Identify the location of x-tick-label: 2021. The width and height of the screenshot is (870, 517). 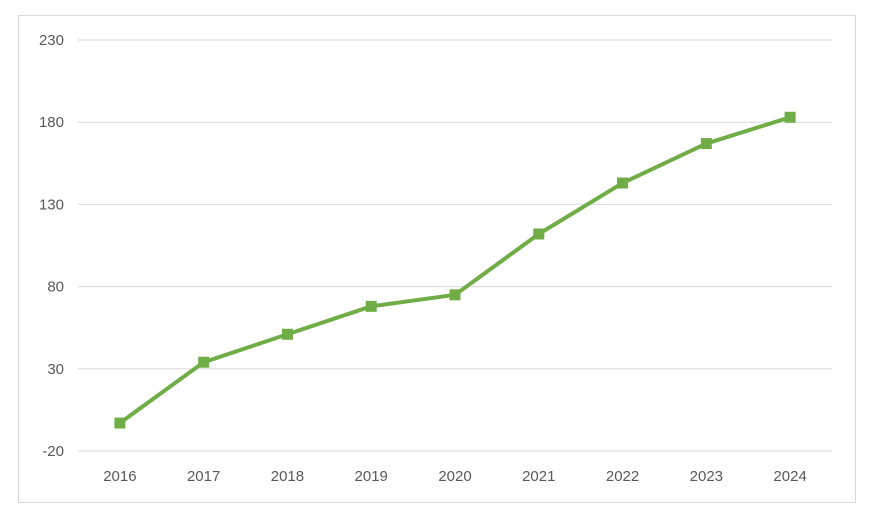
(538, 476).